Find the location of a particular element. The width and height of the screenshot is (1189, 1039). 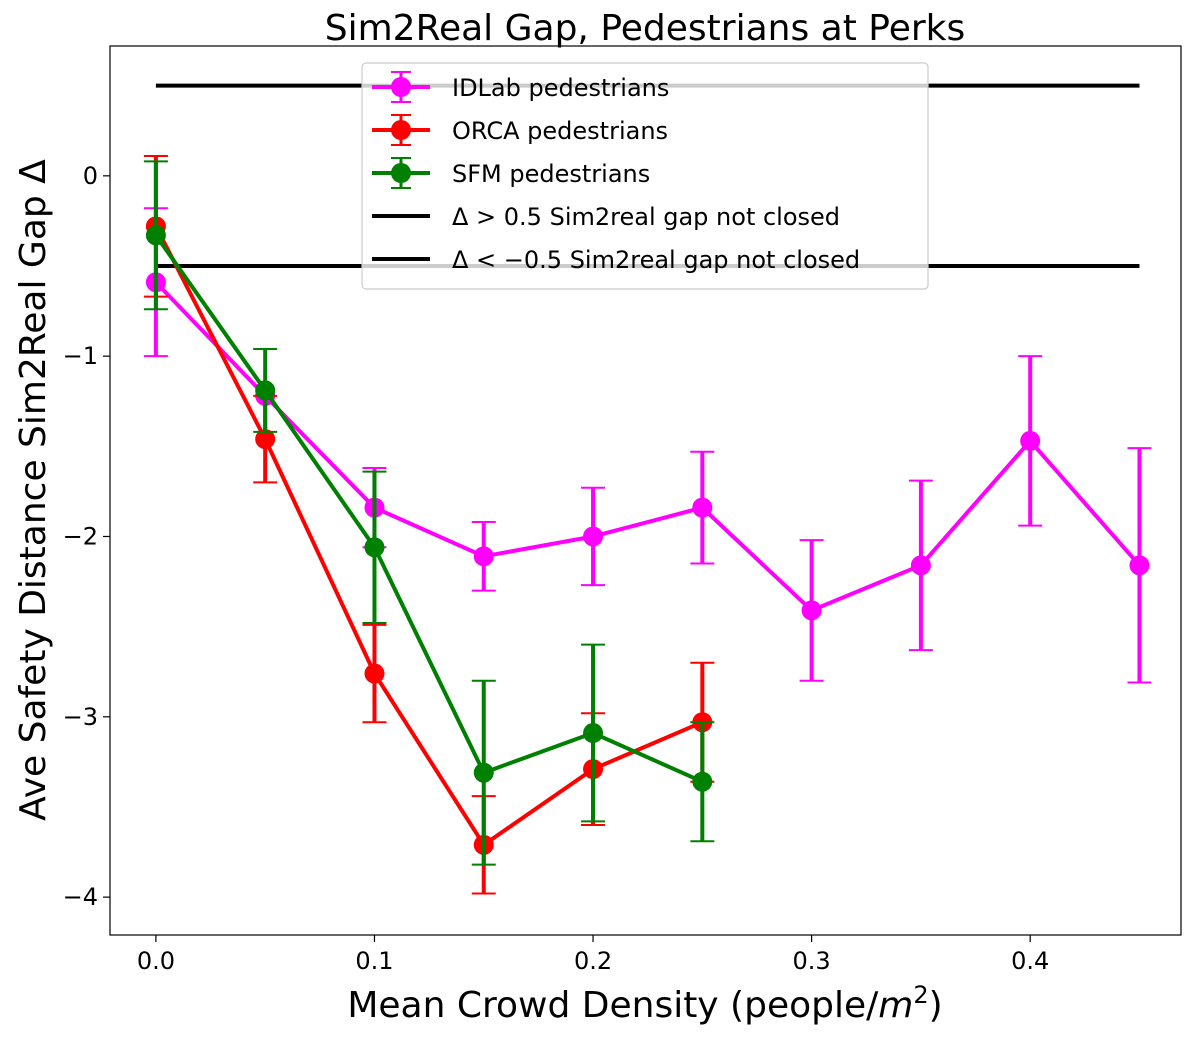

y-tick-label: −4 is located at coordinates (80, 897).